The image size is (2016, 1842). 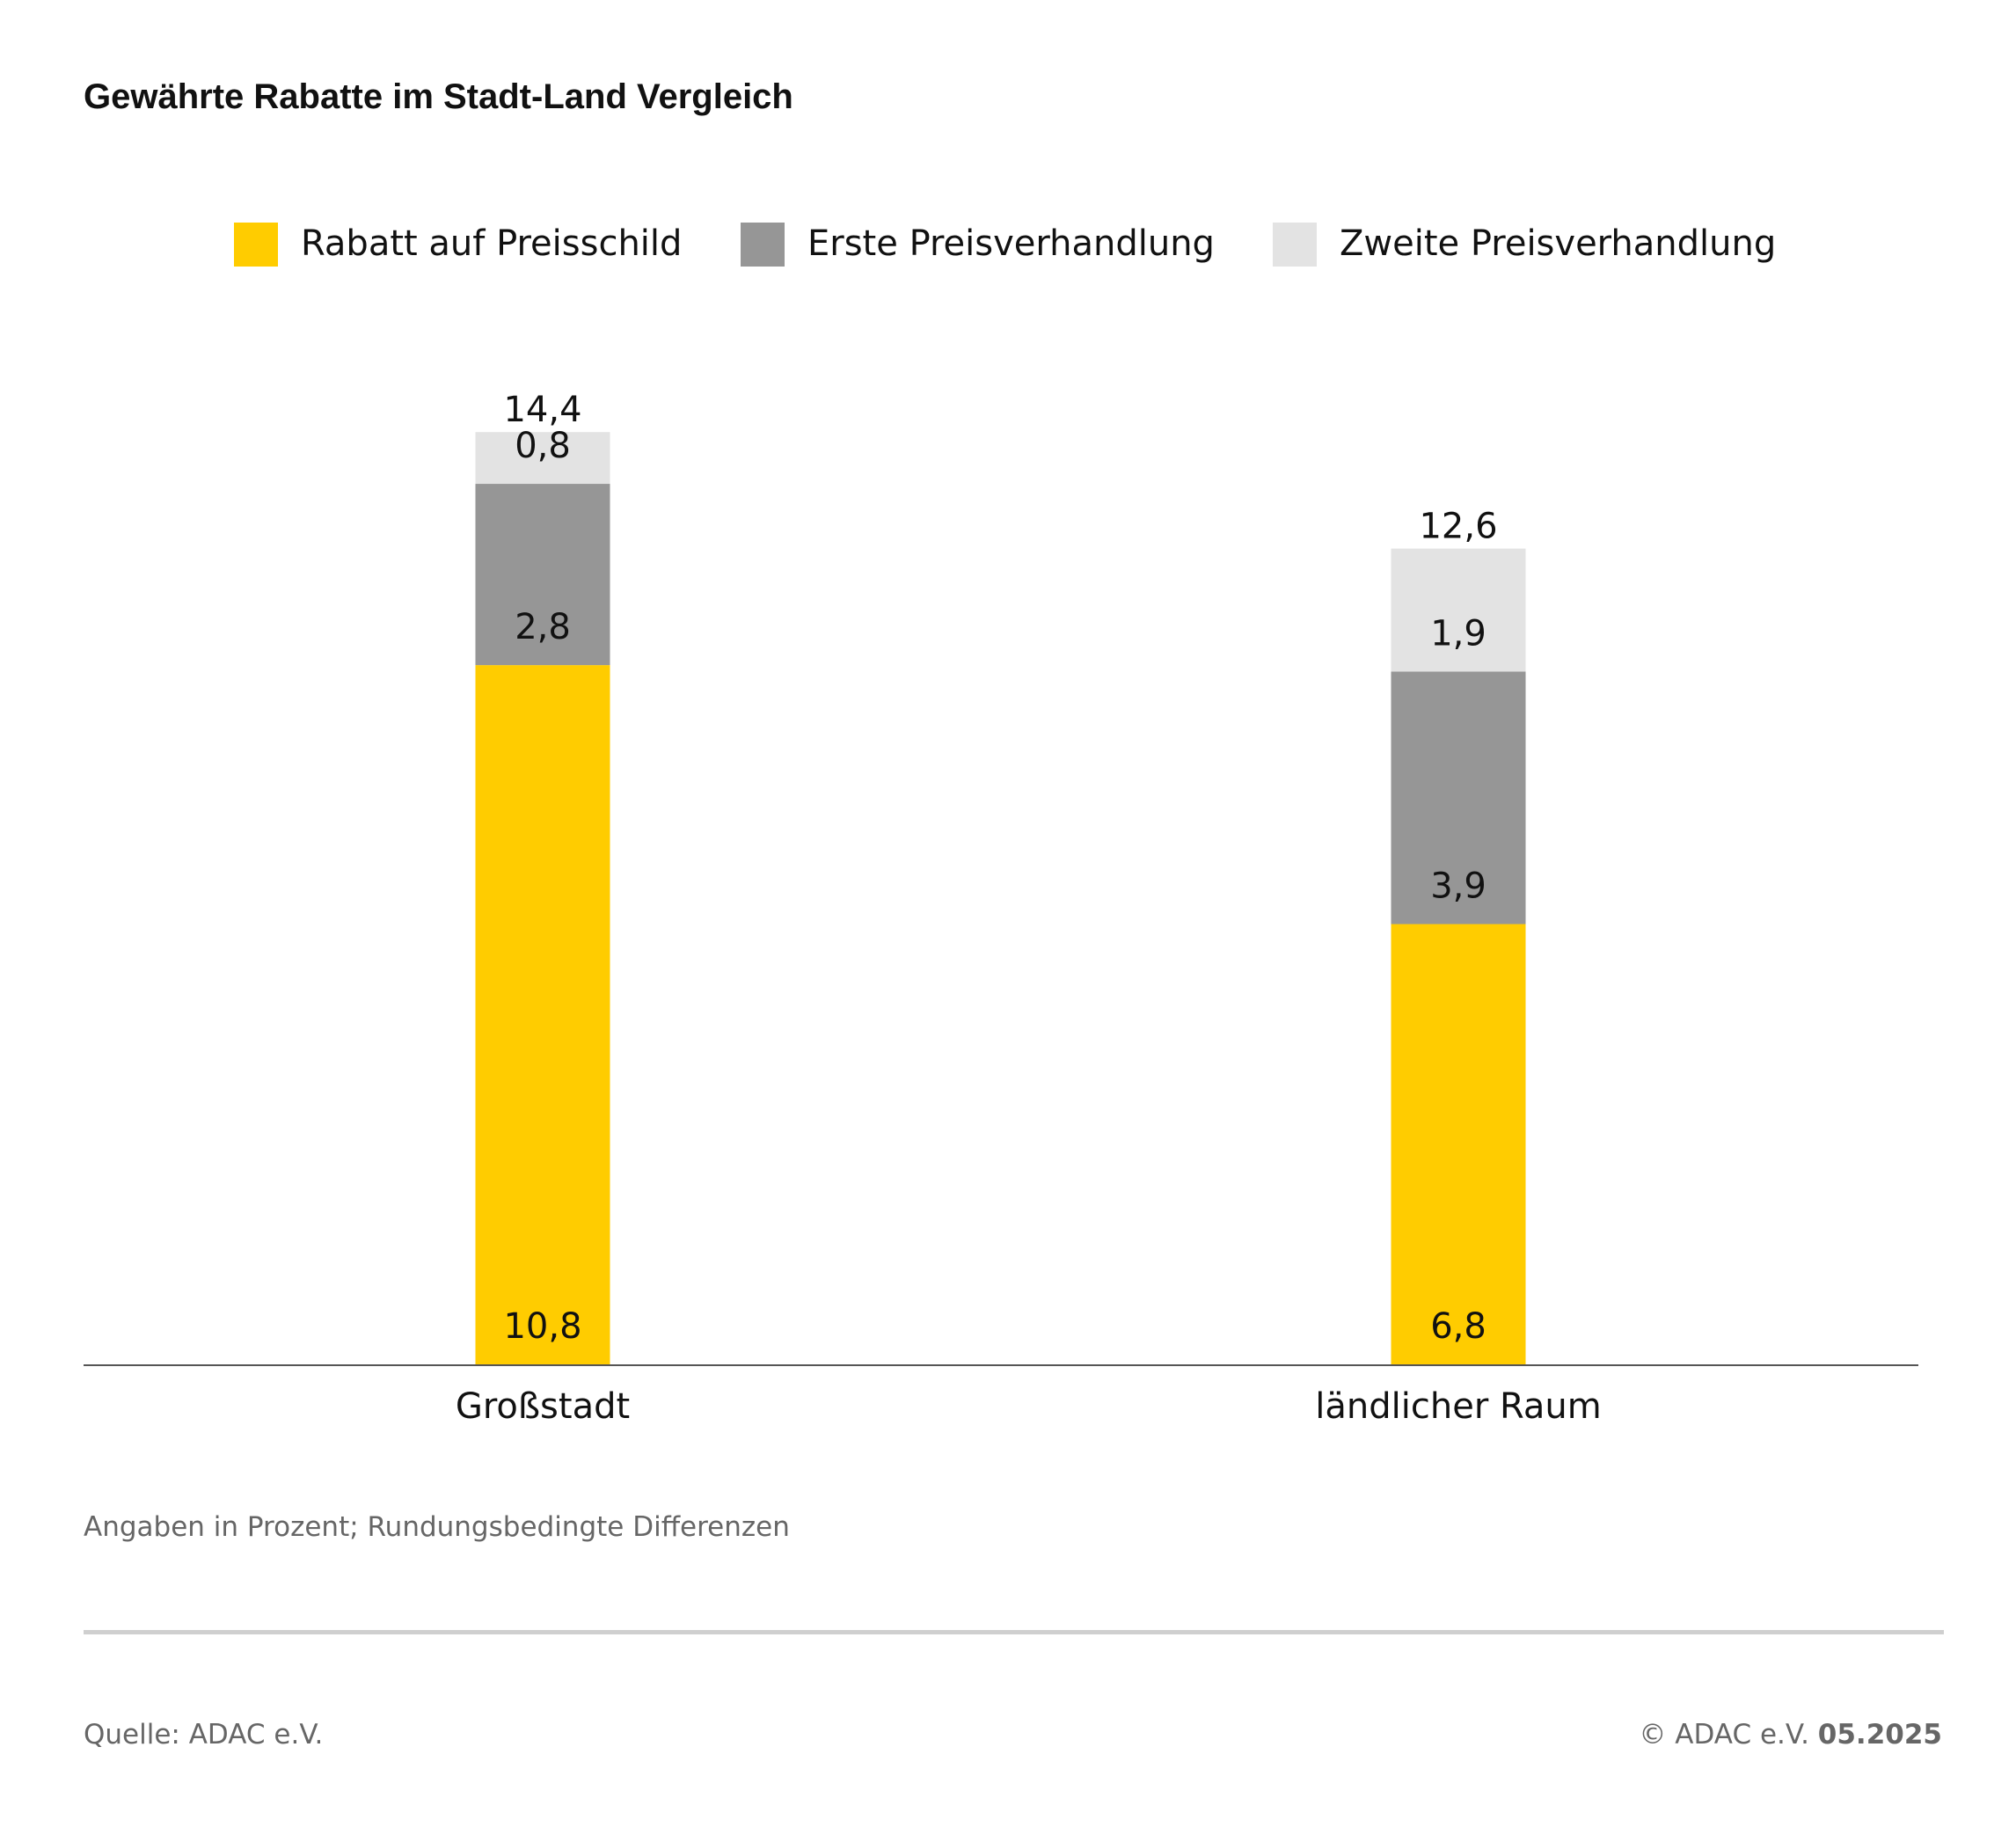 I want to click on category-label: Großstadt, so click(x=543, y=1406).